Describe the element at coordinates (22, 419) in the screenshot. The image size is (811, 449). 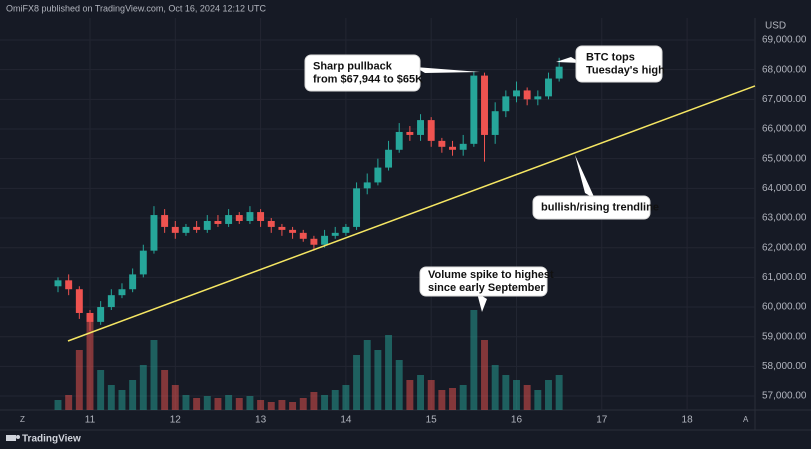
I see `z-icon: Z` at that location.